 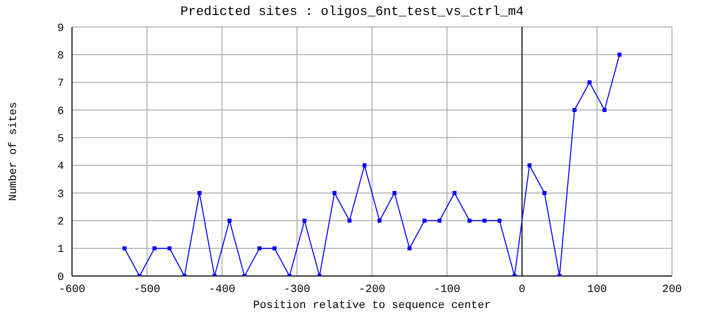 I want to click on x-tick-label: 0, so click(x=522, y=290).